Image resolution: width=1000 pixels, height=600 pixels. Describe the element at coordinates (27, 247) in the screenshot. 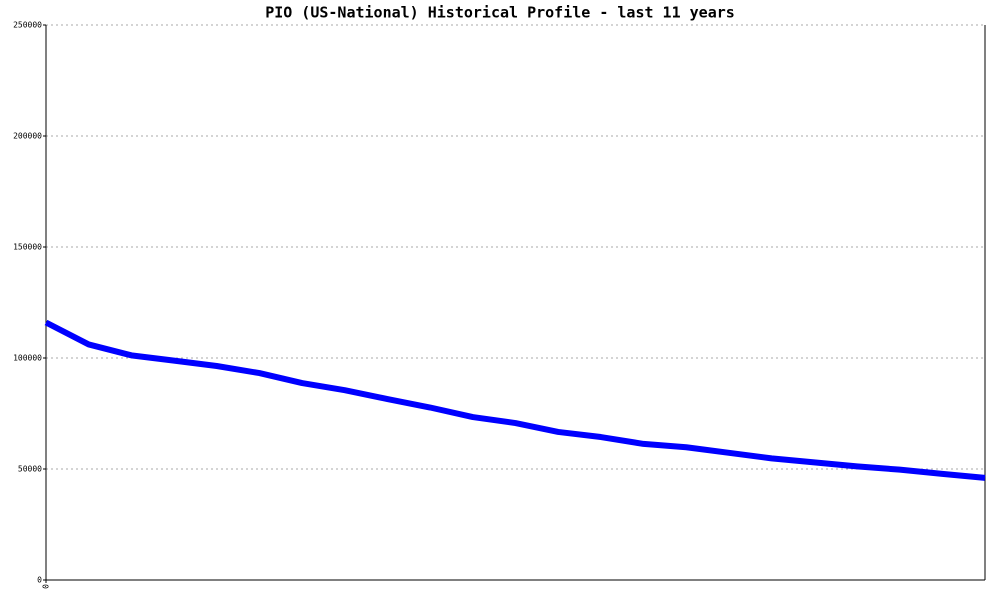

I see `y-tick-label: 150000` at that location.